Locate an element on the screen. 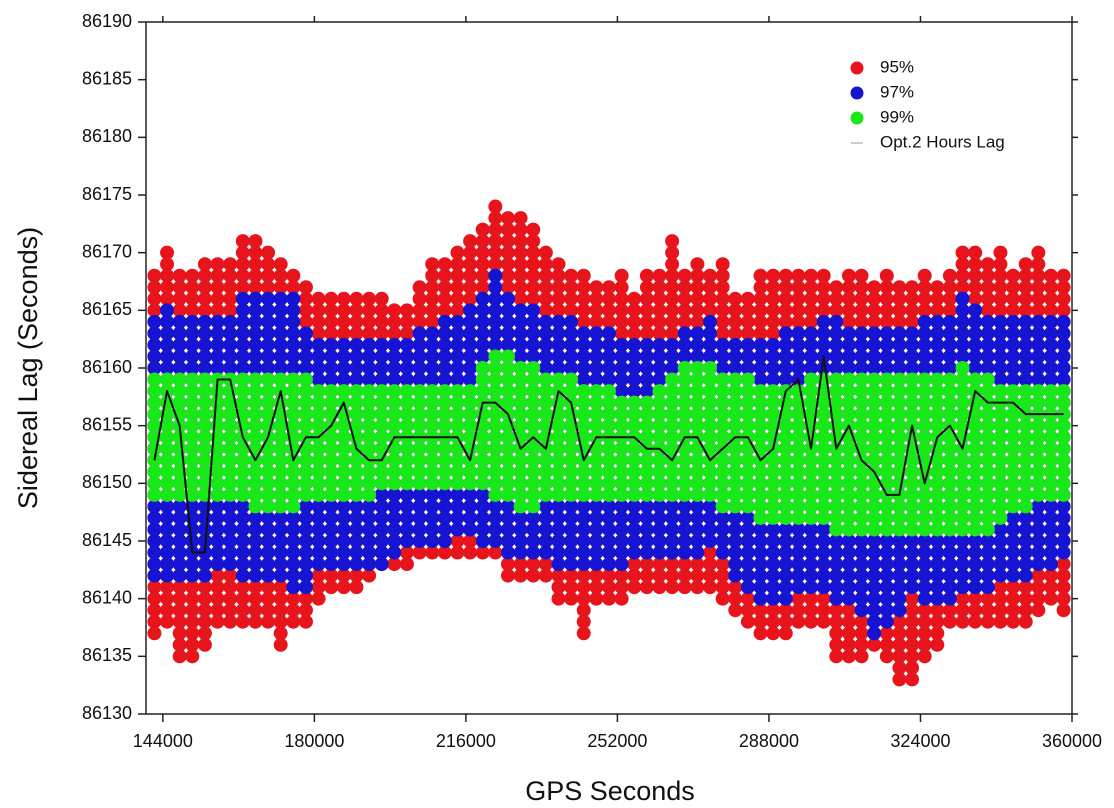 This screenshot has height=808, width=1114. y-tick-label: 86145 is located at coordinates (107, 540).